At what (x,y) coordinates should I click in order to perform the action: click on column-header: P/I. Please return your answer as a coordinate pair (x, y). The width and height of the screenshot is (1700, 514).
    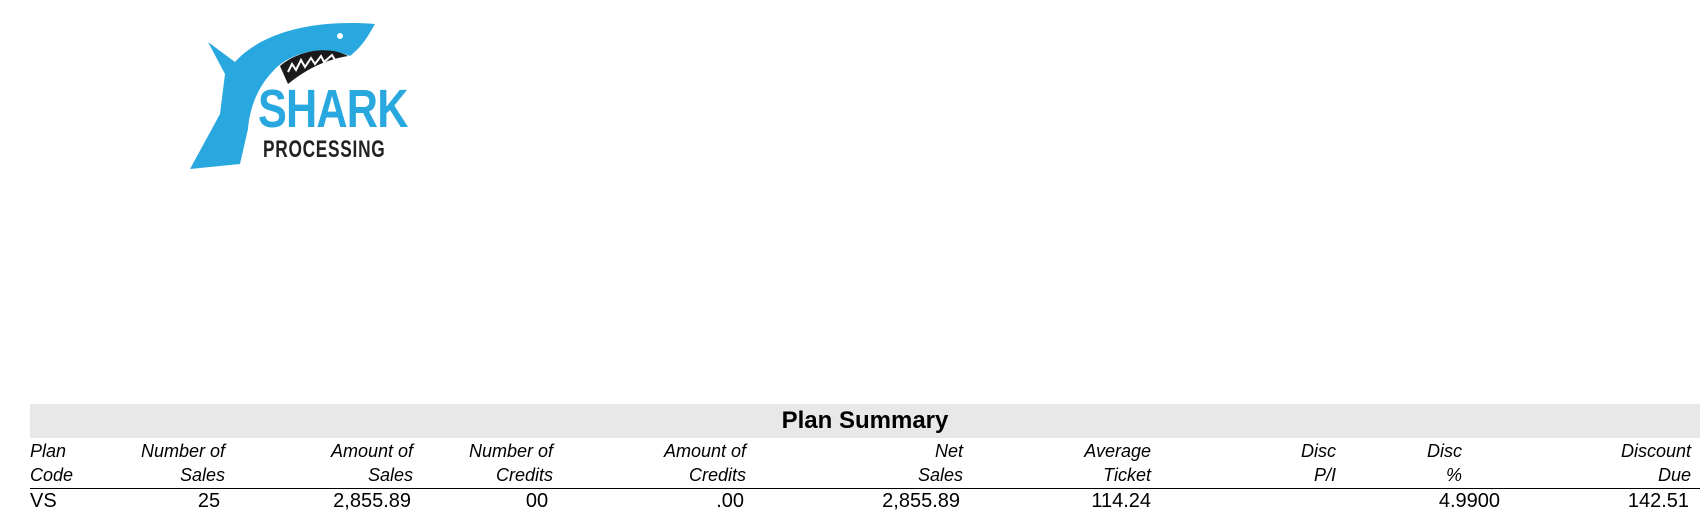
    Looking at the image, I should click on (1324, 475).